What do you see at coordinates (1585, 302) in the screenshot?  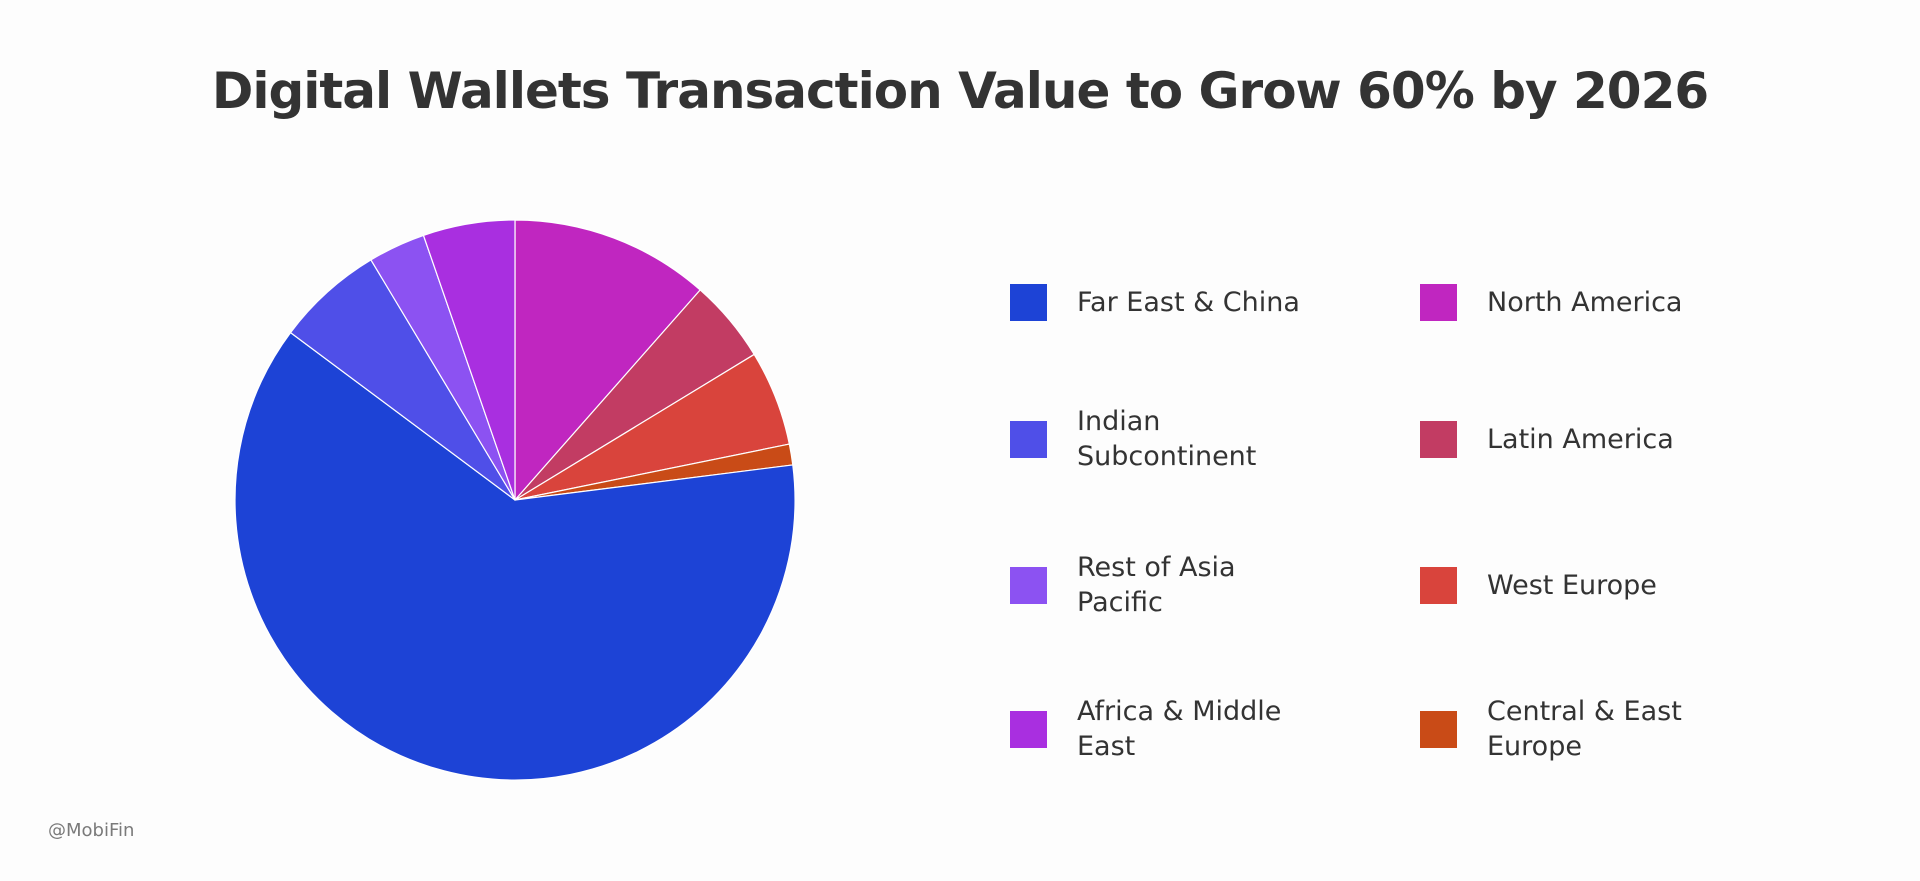 I see `legend-label: North America` at bounding box center [1585, 302].